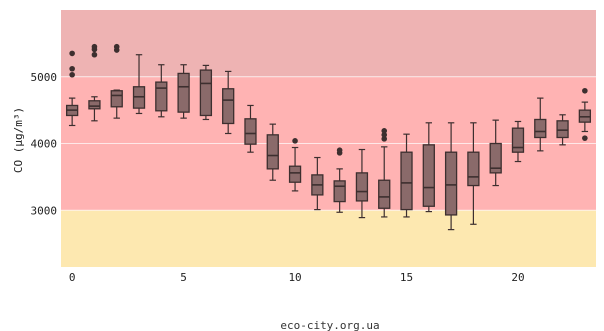 The image size is (604, 331). What do you see at coordinates (44, 210) in the screenshot?
I see `y-tick-label-3000: 3000` at bounding box center [44, 210].